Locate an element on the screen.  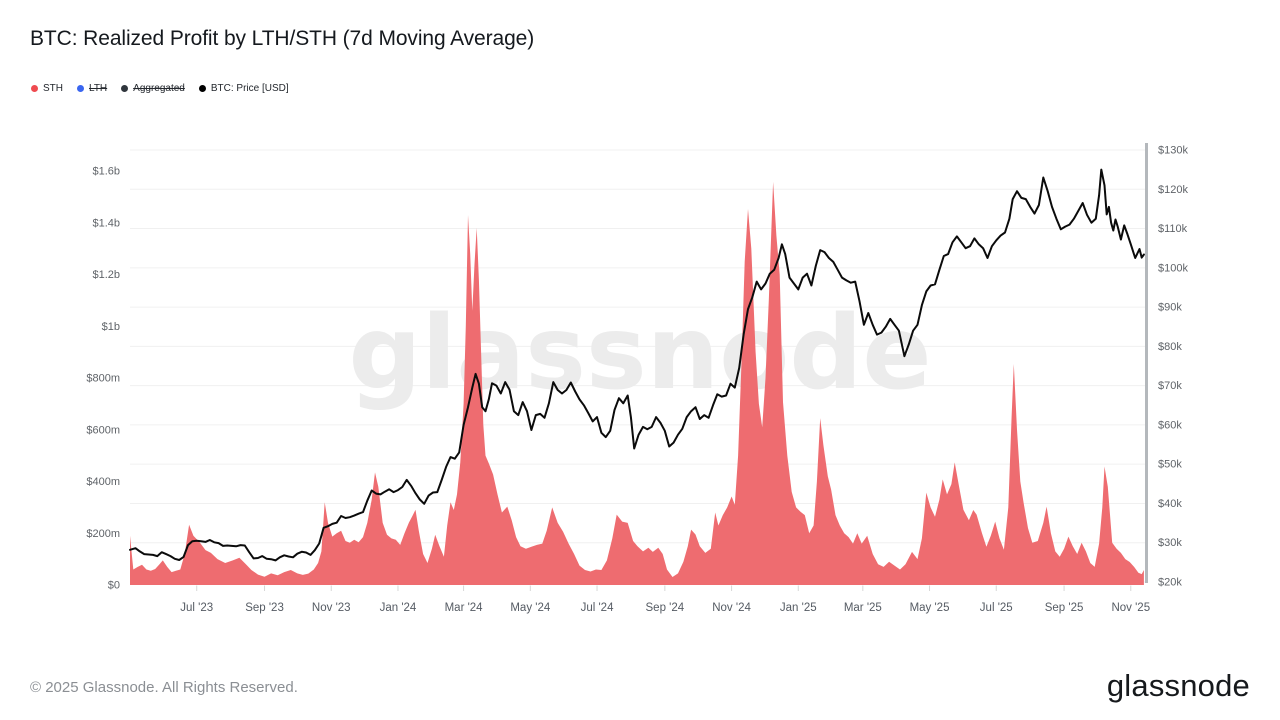
y-axis-right-label: $90k is located at coordinates (1170, 308).